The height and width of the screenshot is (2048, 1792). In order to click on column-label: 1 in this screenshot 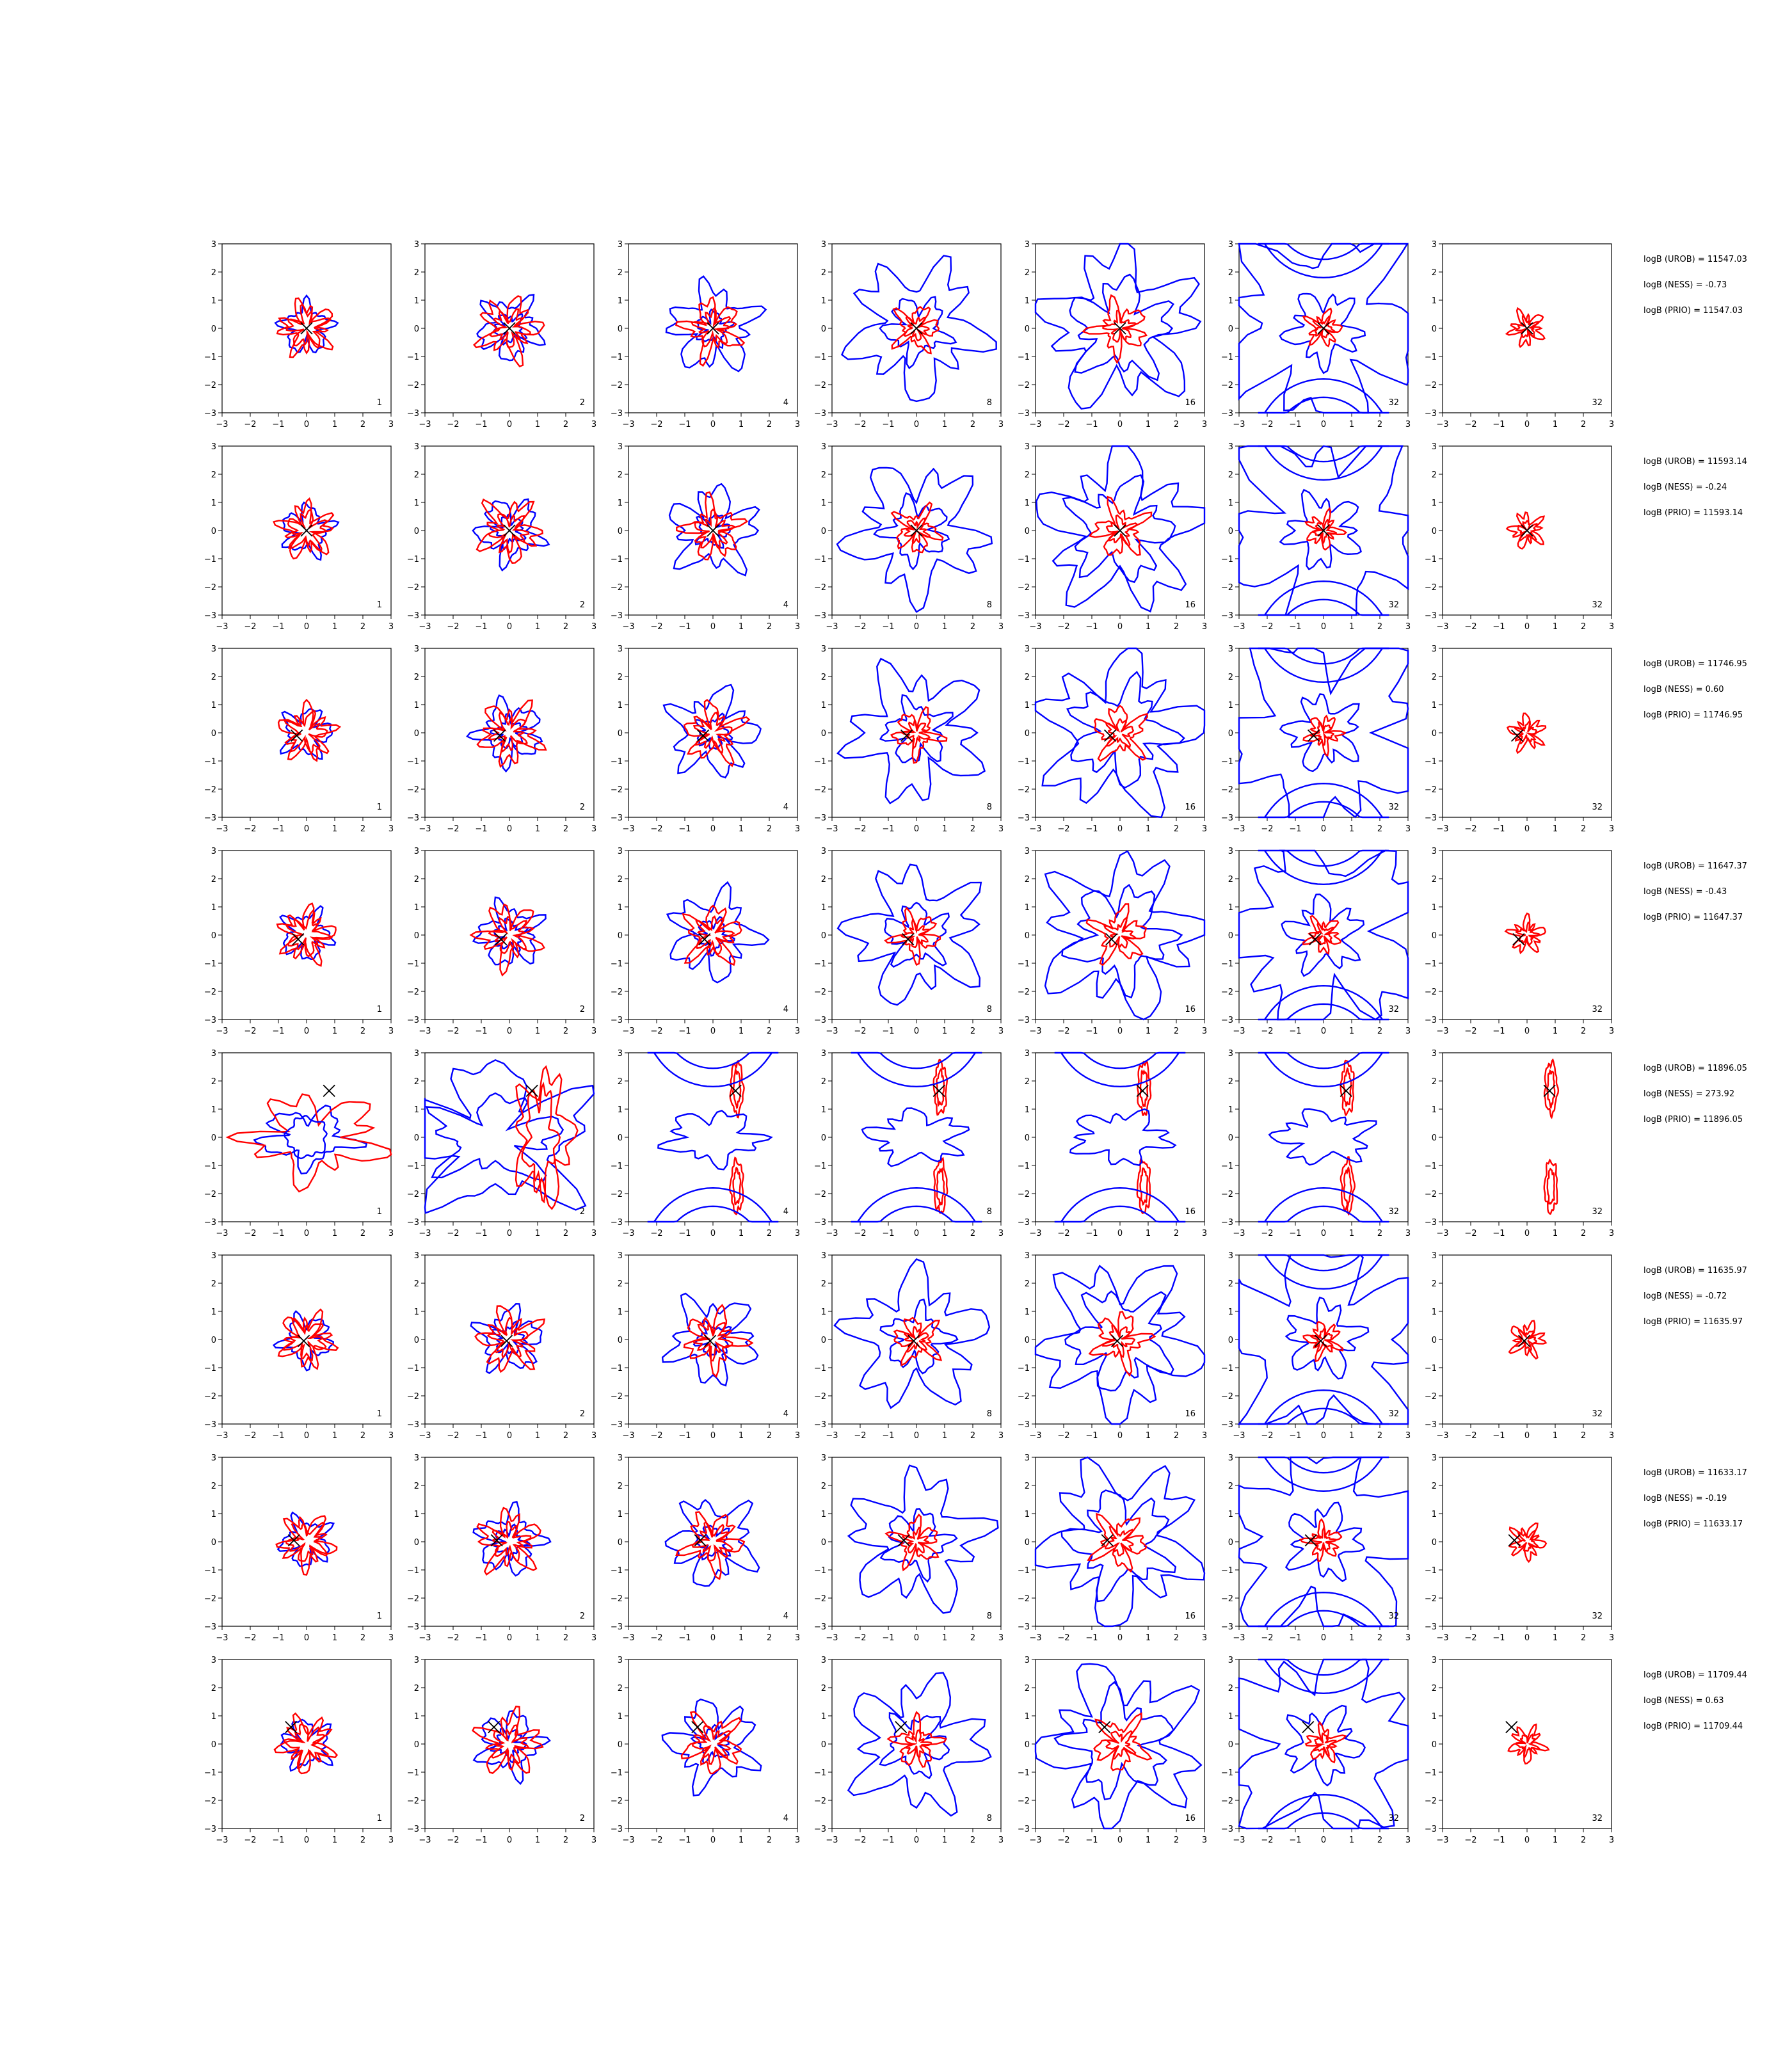, I will do `click(379, 403)`.